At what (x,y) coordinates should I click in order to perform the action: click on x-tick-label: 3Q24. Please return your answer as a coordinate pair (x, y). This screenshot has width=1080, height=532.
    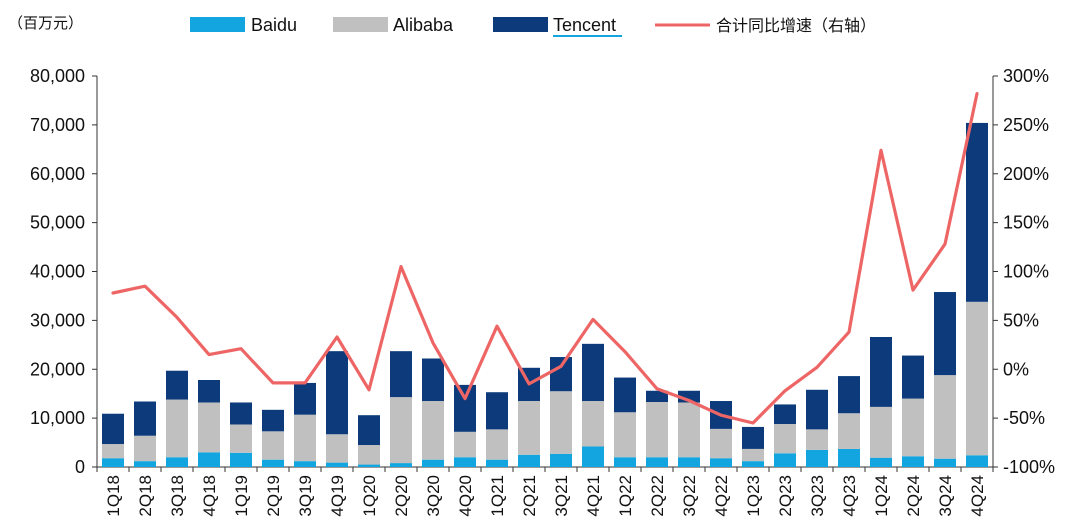
    Looking at the image, I should click on (945, 496).